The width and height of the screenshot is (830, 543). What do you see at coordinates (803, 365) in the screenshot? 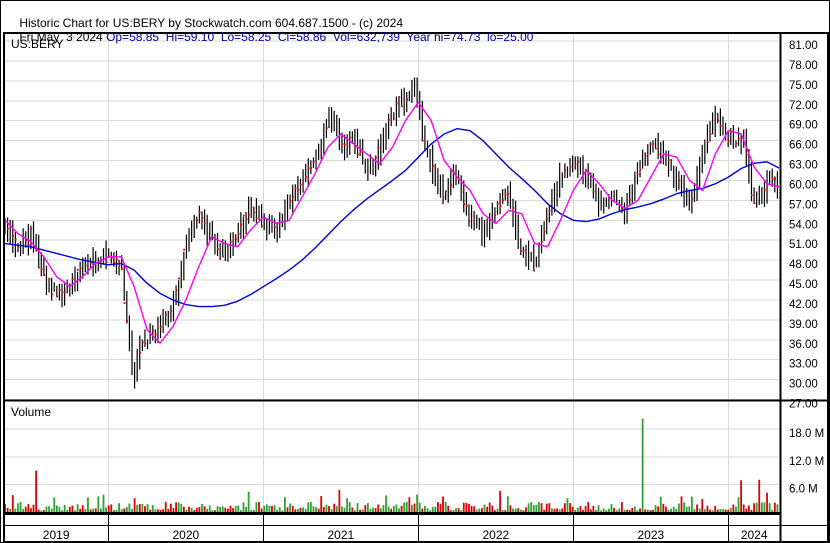
I see `svg-text: 33.00` at bounding box center [803, 365].